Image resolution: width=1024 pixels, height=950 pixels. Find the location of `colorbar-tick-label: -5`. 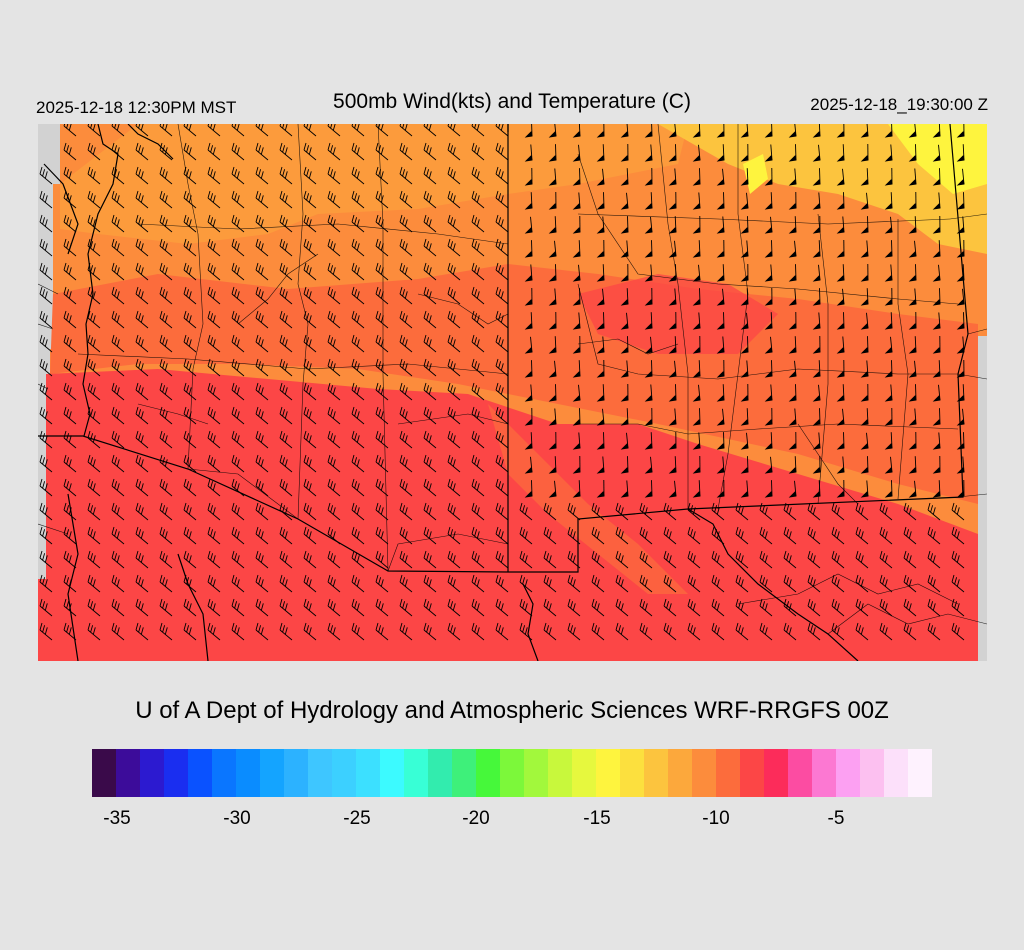

colorbar-tick-label: -5 is located at coordinates (836, 818).